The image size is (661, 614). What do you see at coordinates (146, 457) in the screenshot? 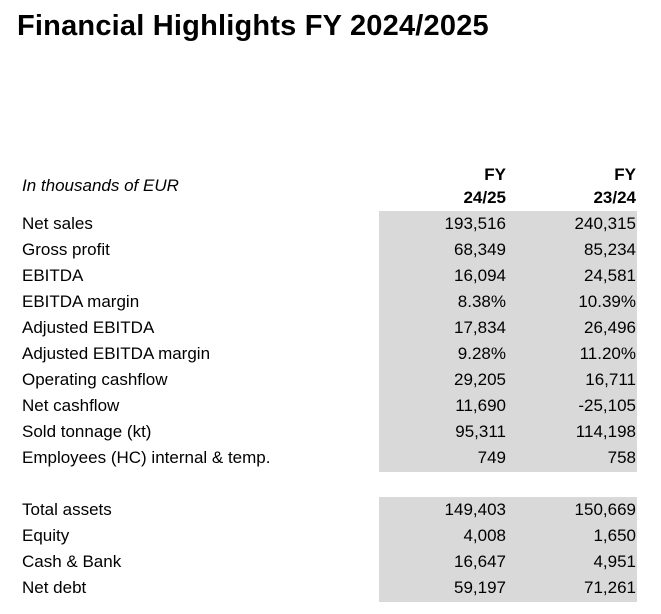
I see `row-label: Employees (HC) internal & temp.` at bounding box center [146, 457].